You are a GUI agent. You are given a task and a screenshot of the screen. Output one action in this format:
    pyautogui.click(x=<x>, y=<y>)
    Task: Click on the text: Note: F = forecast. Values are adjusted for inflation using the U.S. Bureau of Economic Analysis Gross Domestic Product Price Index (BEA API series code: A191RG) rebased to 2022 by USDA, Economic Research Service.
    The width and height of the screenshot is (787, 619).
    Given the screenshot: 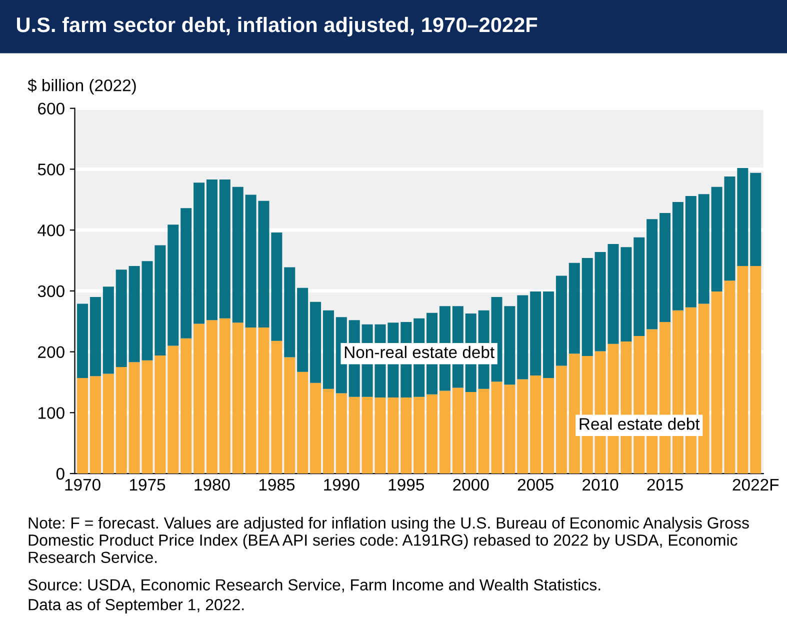 What is the action you would take?
    pyautogui.click(x=388, y=540)
    